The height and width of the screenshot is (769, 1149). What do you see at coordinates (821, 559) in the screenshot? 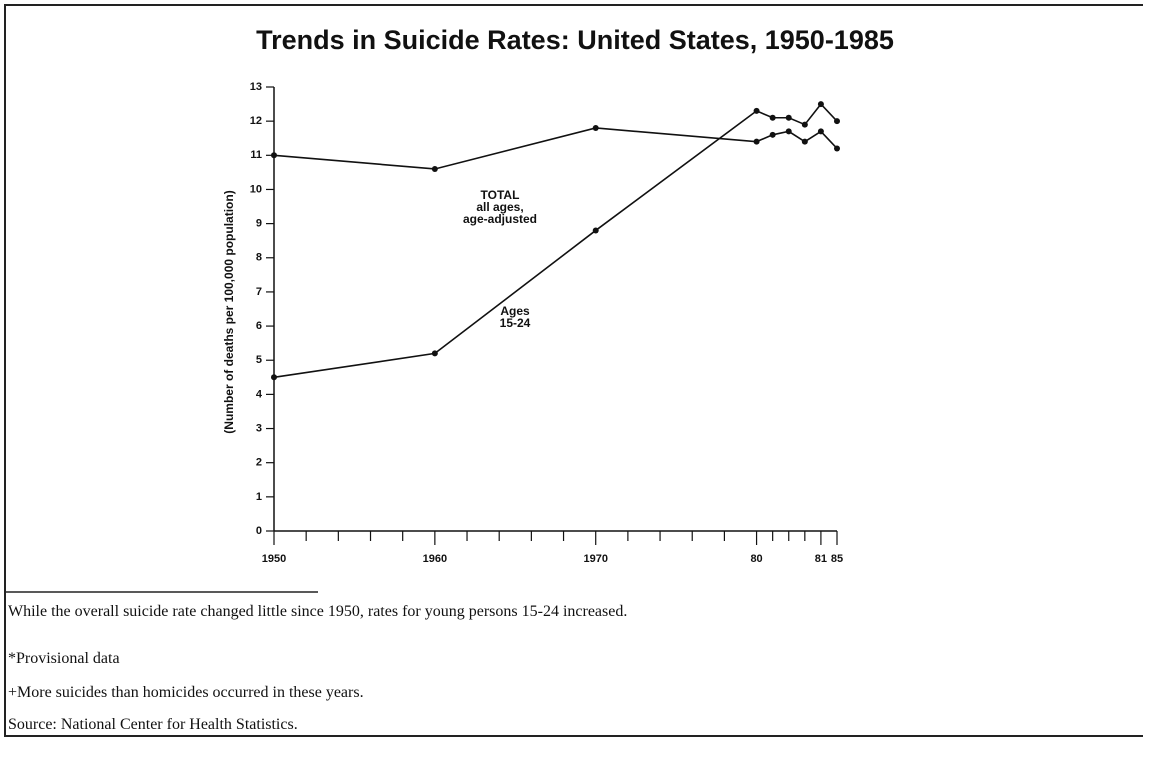
I see `x-tick-label: 81` at bounding box center [821, 559].